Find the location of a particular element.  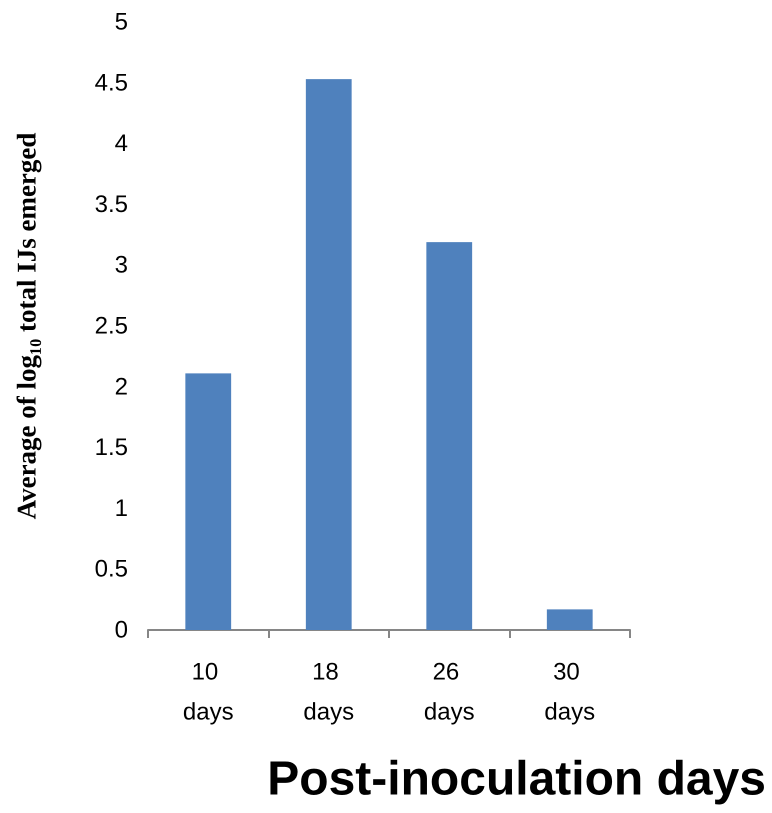

y-tick-label: 3.5 is located at coordinates (111, 204).